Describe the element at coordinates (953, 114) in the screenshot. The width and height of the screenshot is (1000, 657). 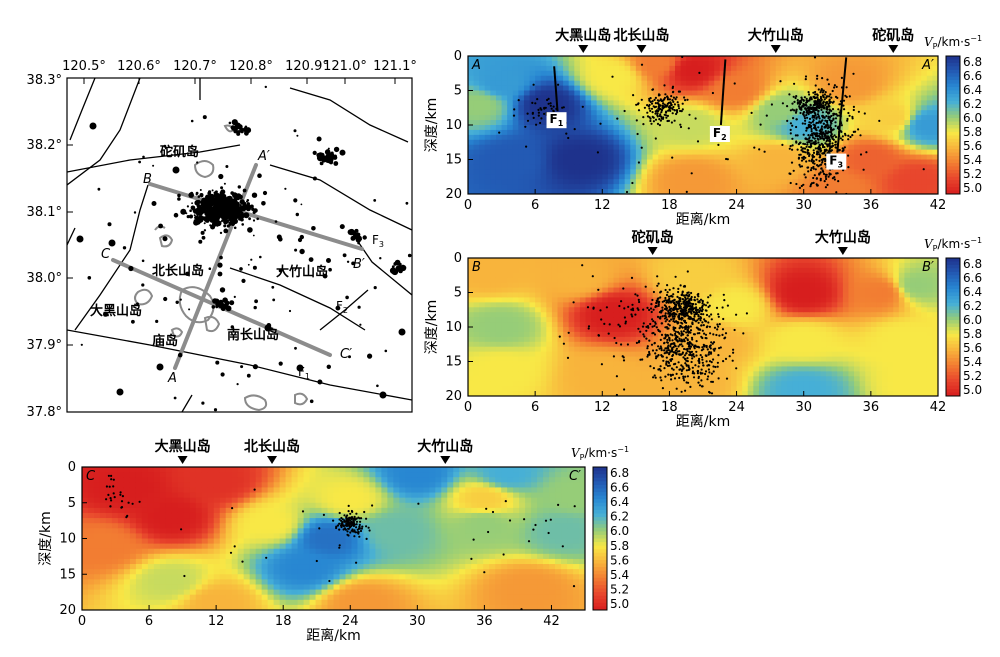
I see `colorbar: 6.86.66.46.26.05.85.65.45.25.0VP/km·s−1` at that location.